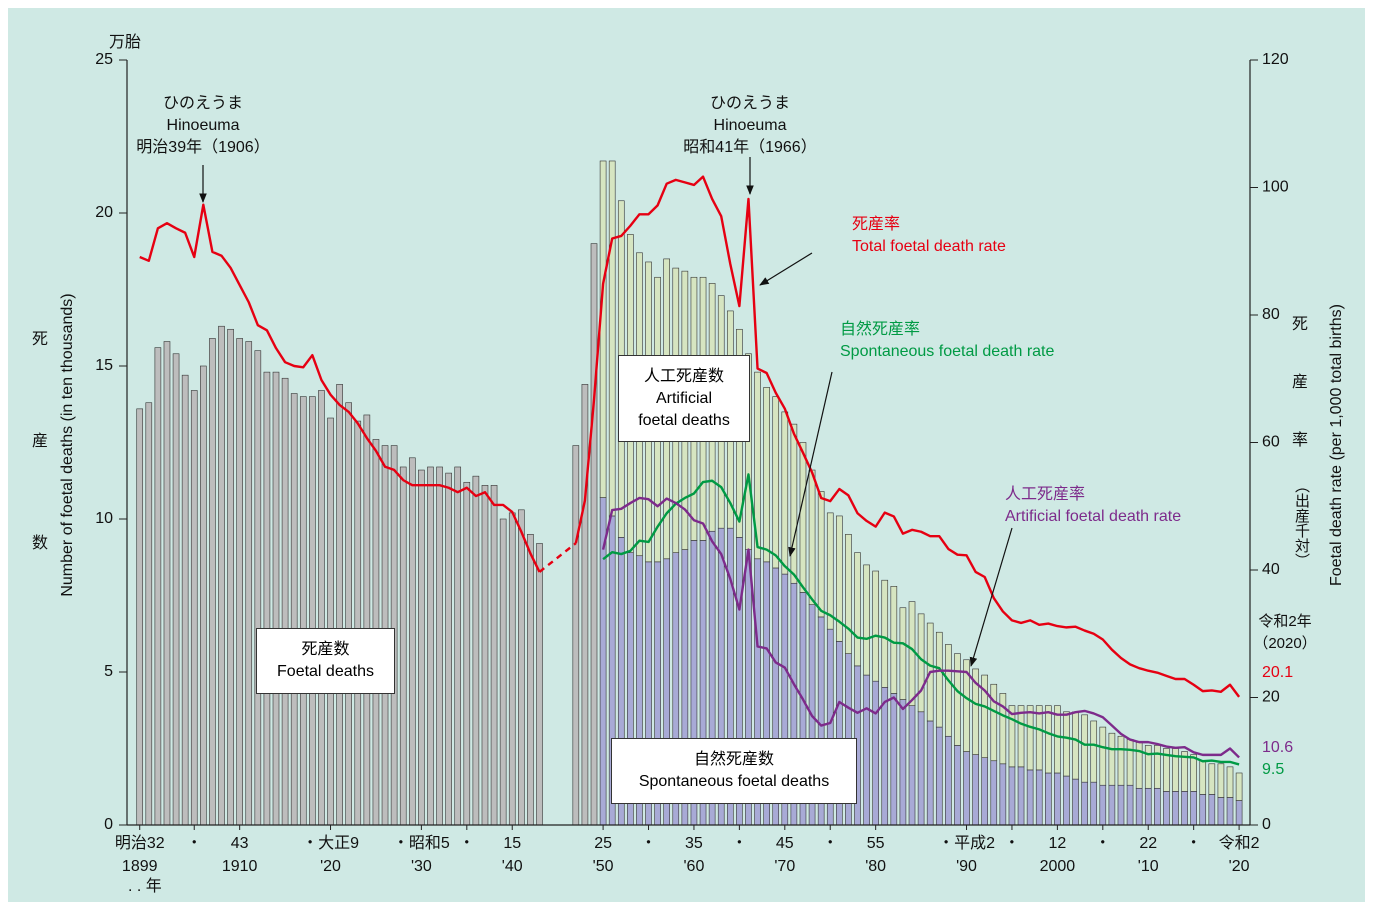 Image resolution: width=1373 pixels, height=910 pixels. Describe the element at coordinates (1278, 672) in the screenshot. I see `end-value-label: 20.1` at that location.